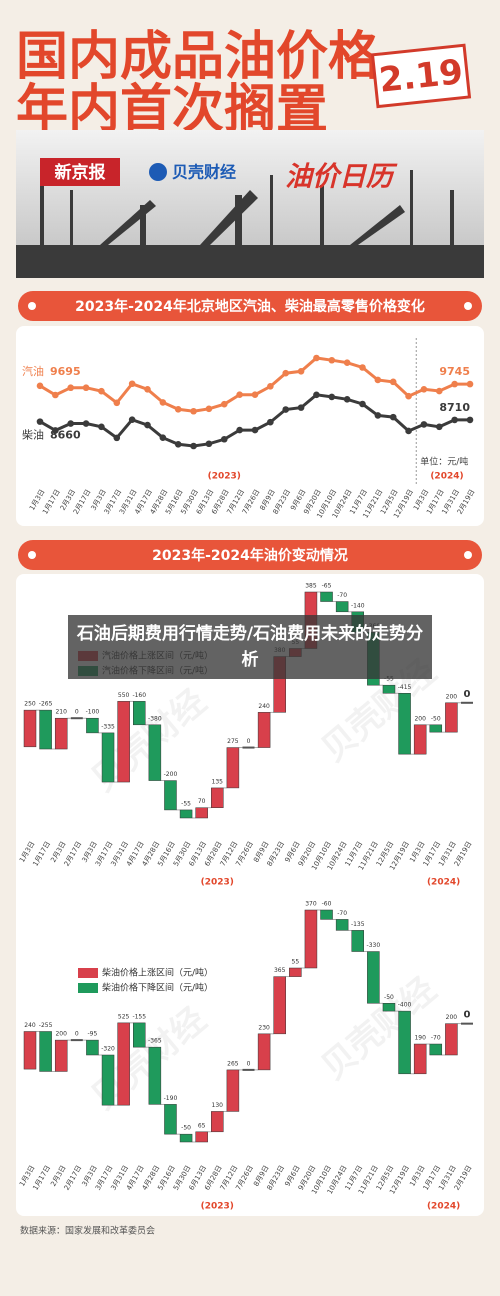 The image size is (500, 1296). I want to click on logo-xinjingbao: 新京报, so click(80, 172).